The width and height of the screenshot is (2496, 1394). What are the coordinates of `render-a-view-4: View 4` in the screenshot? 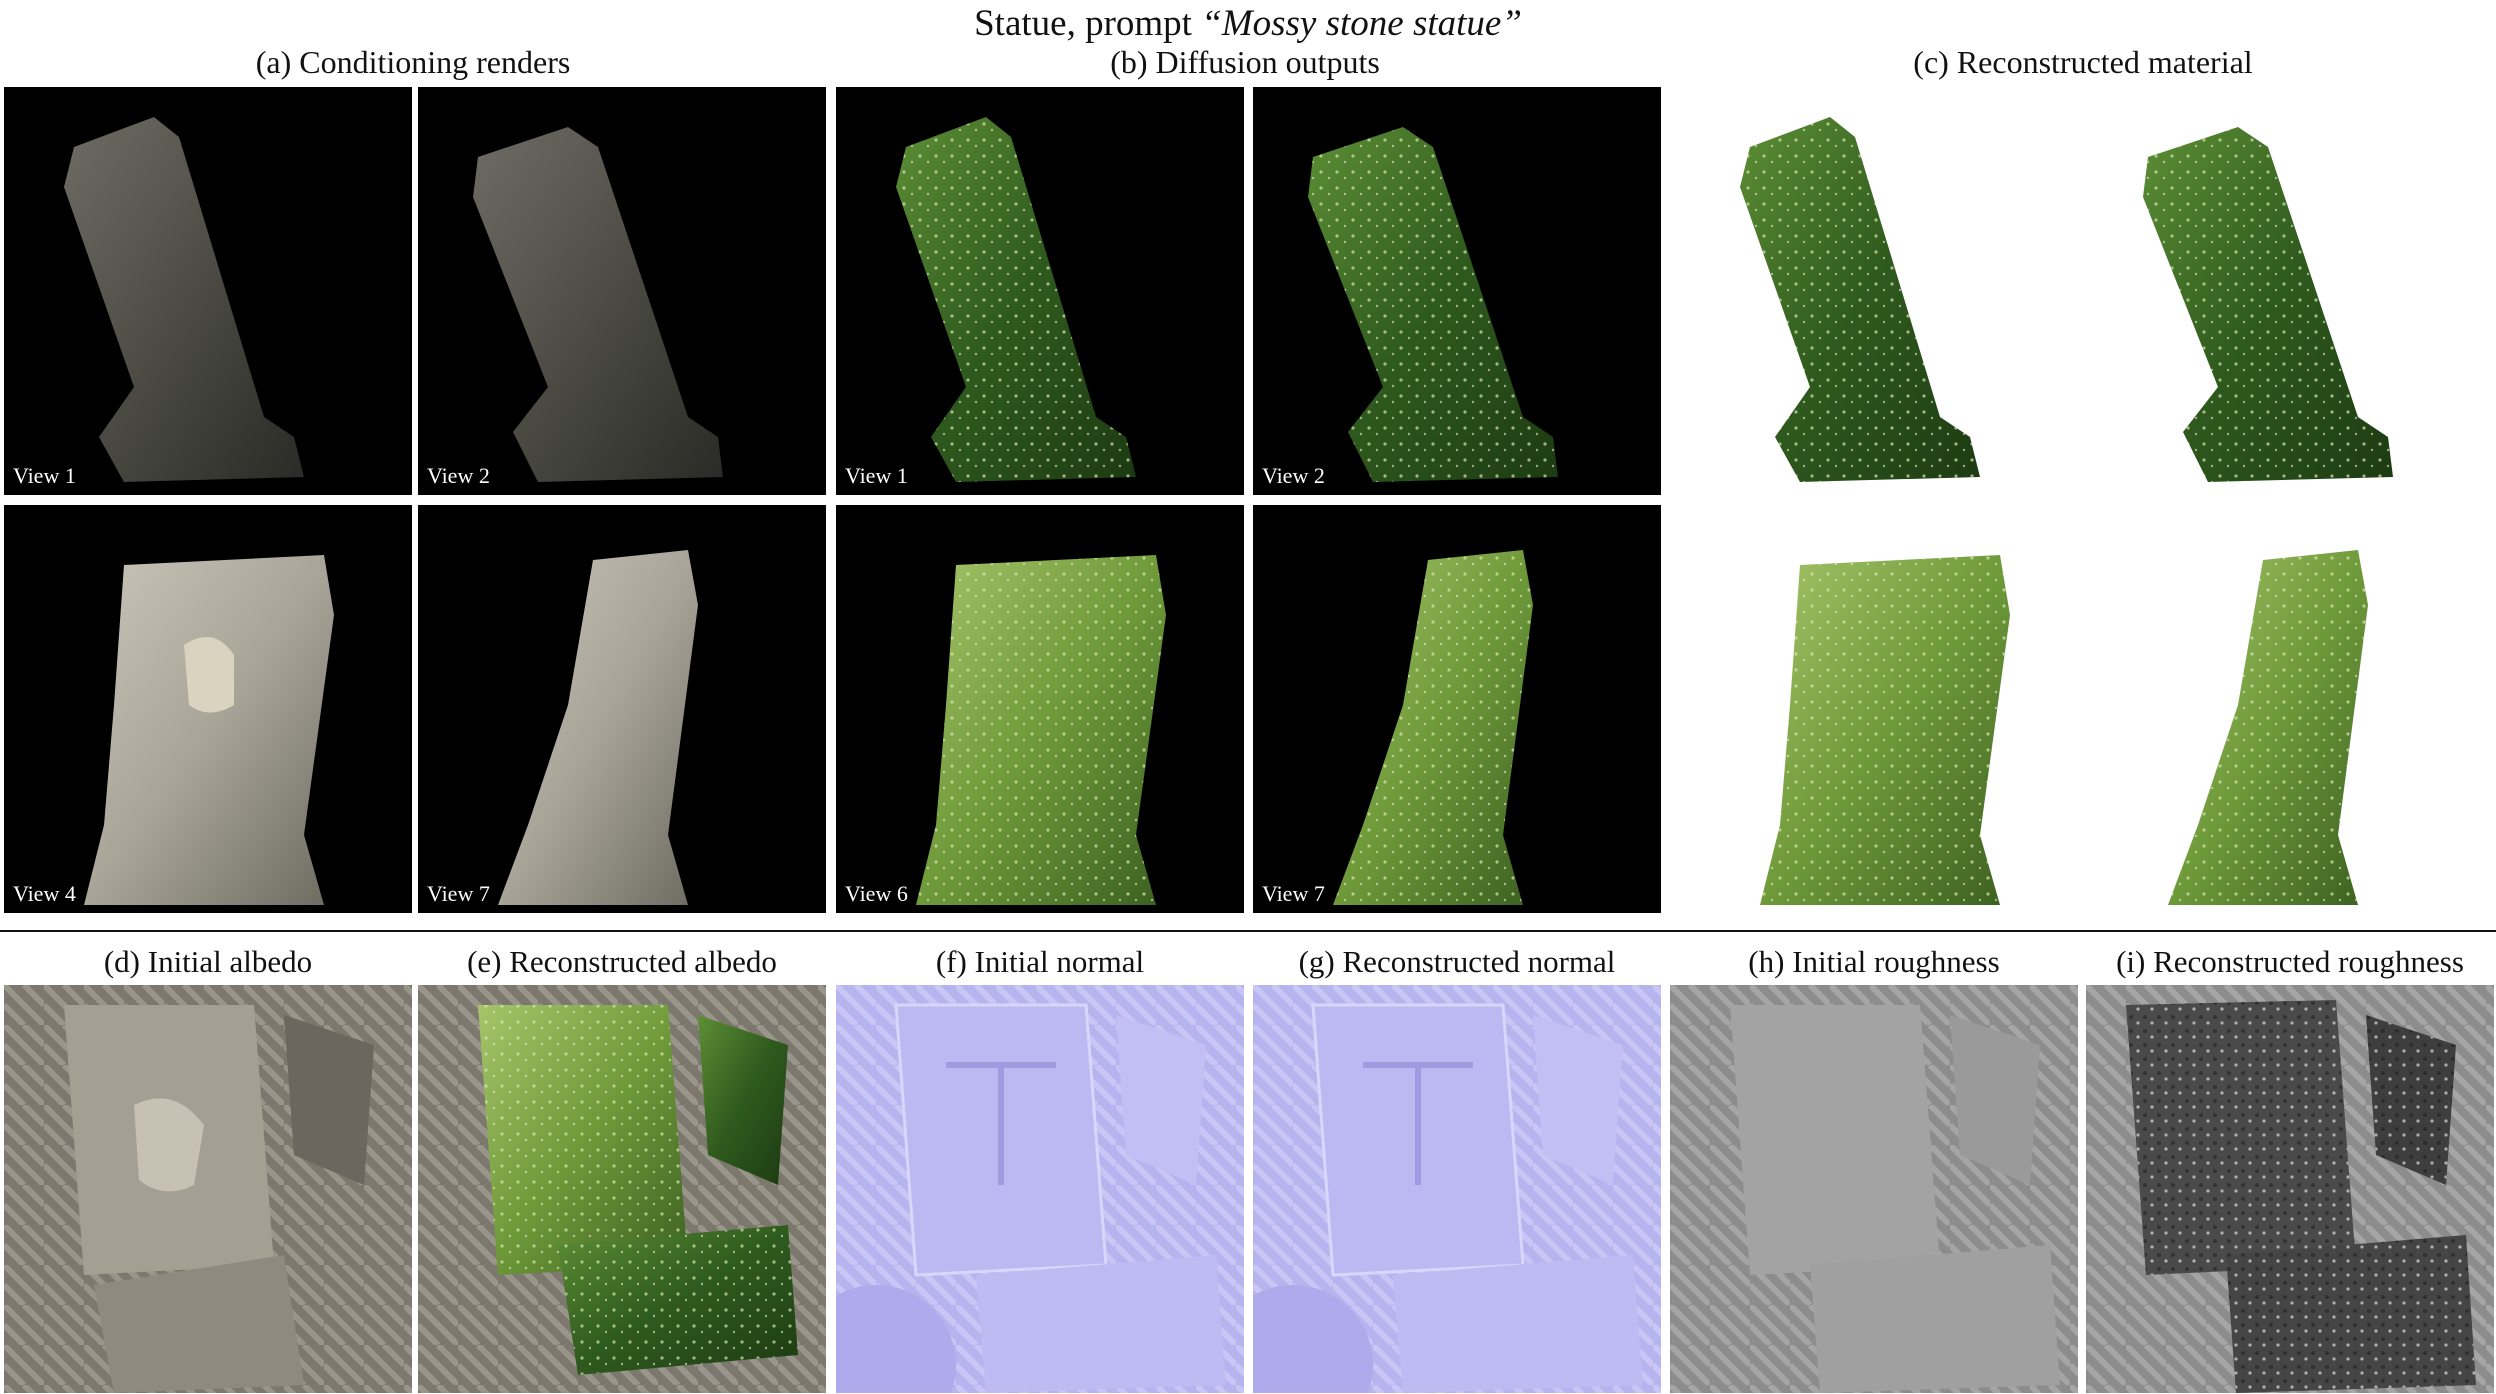 It's located at (208, 709).